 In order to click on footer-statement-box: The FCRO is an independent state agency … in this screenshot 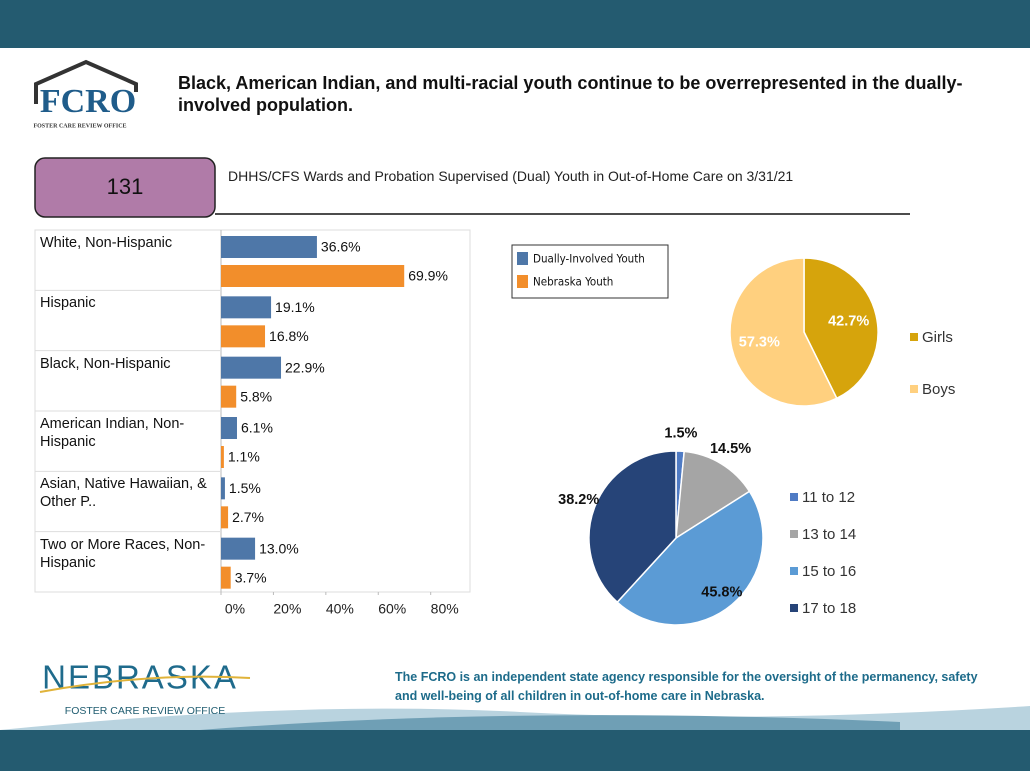, I will do `click(686, 686)`.